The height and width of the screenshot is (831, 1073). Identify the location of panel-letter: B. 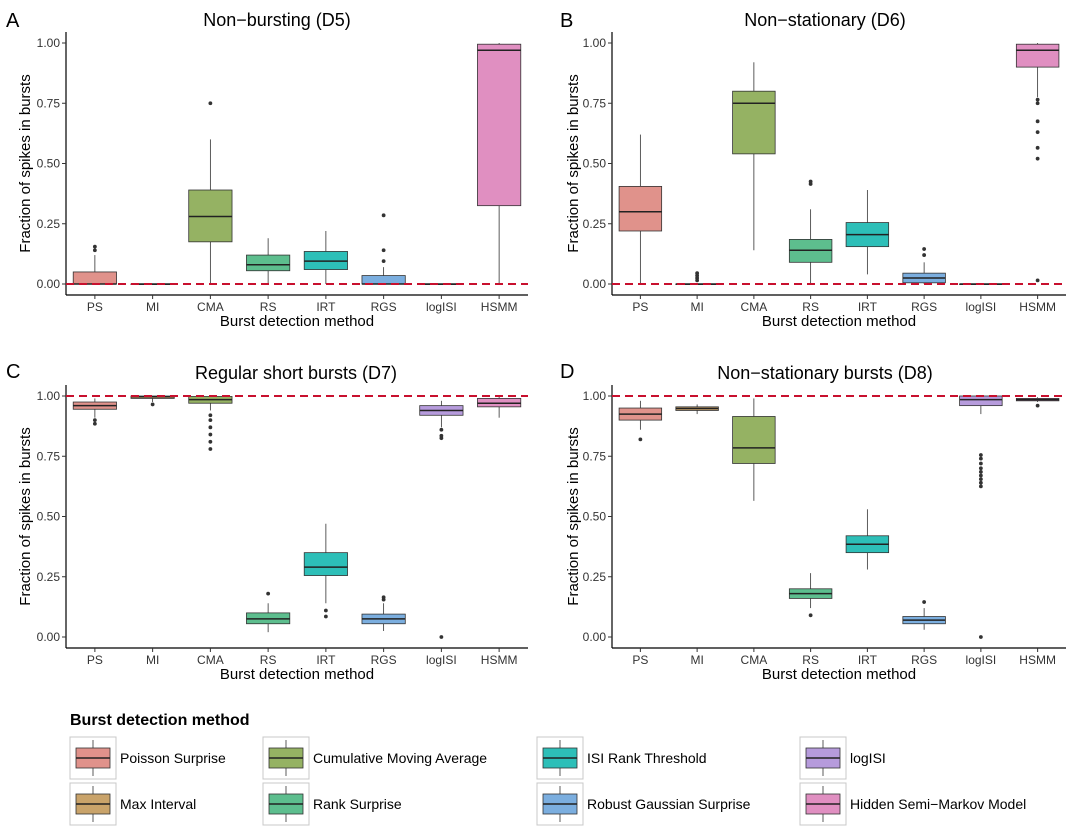
(566, 21).